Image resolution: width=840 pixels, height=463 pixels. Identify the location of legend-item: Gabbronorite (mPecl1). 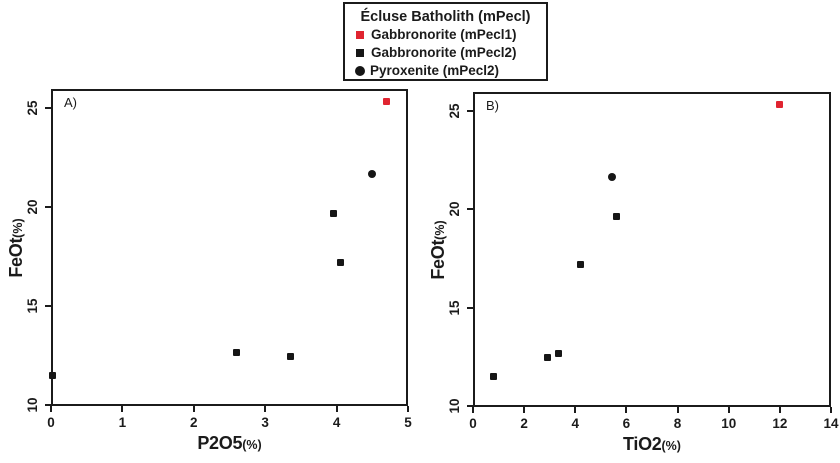
(445, 35).